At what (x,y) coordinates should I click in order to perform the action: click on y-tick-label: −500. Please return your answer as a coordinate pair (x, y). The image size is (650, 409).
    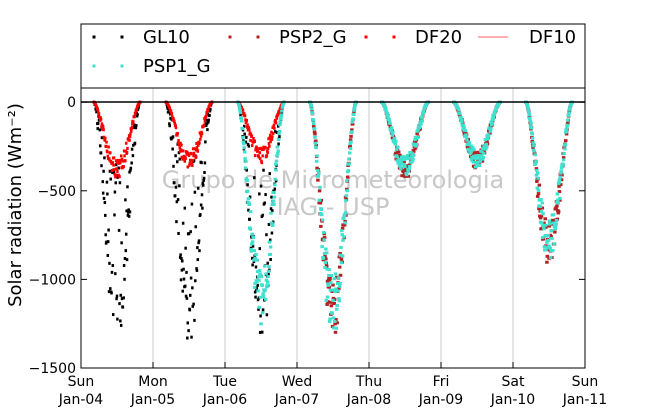
    Looking at the image, I should click on (57, 192).